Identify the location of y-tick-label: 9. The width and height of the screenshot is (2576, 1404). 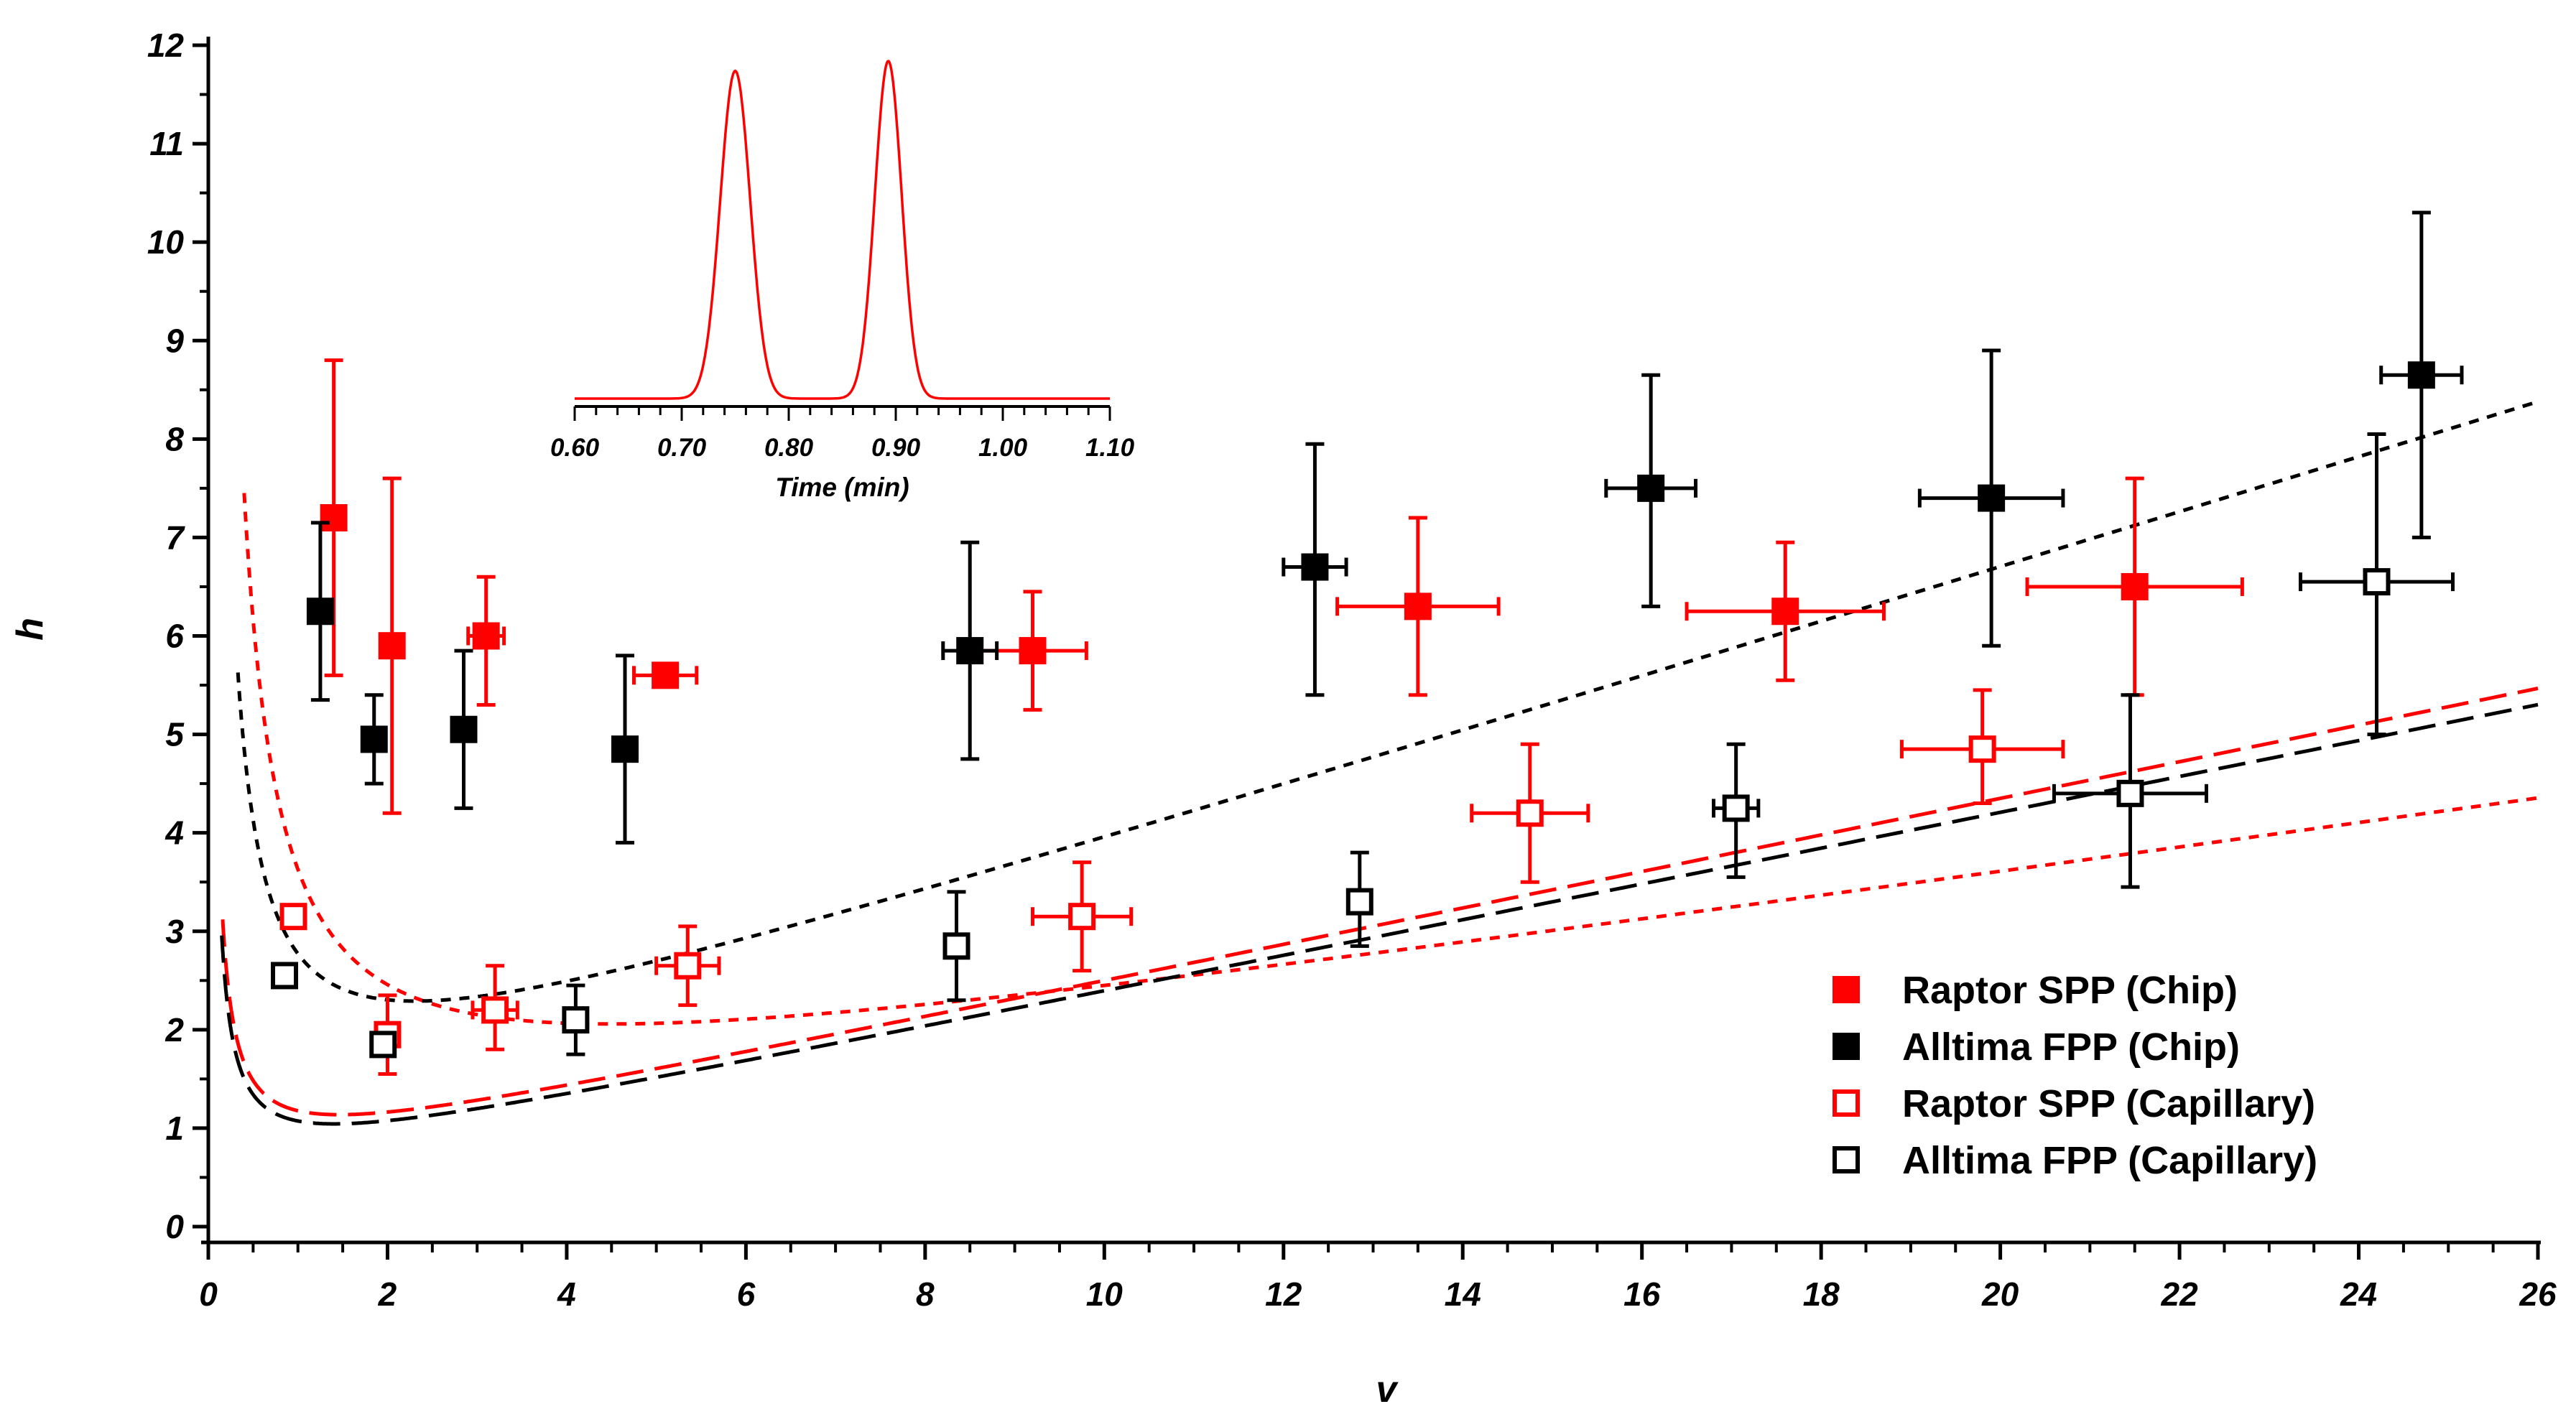
(174, 340).